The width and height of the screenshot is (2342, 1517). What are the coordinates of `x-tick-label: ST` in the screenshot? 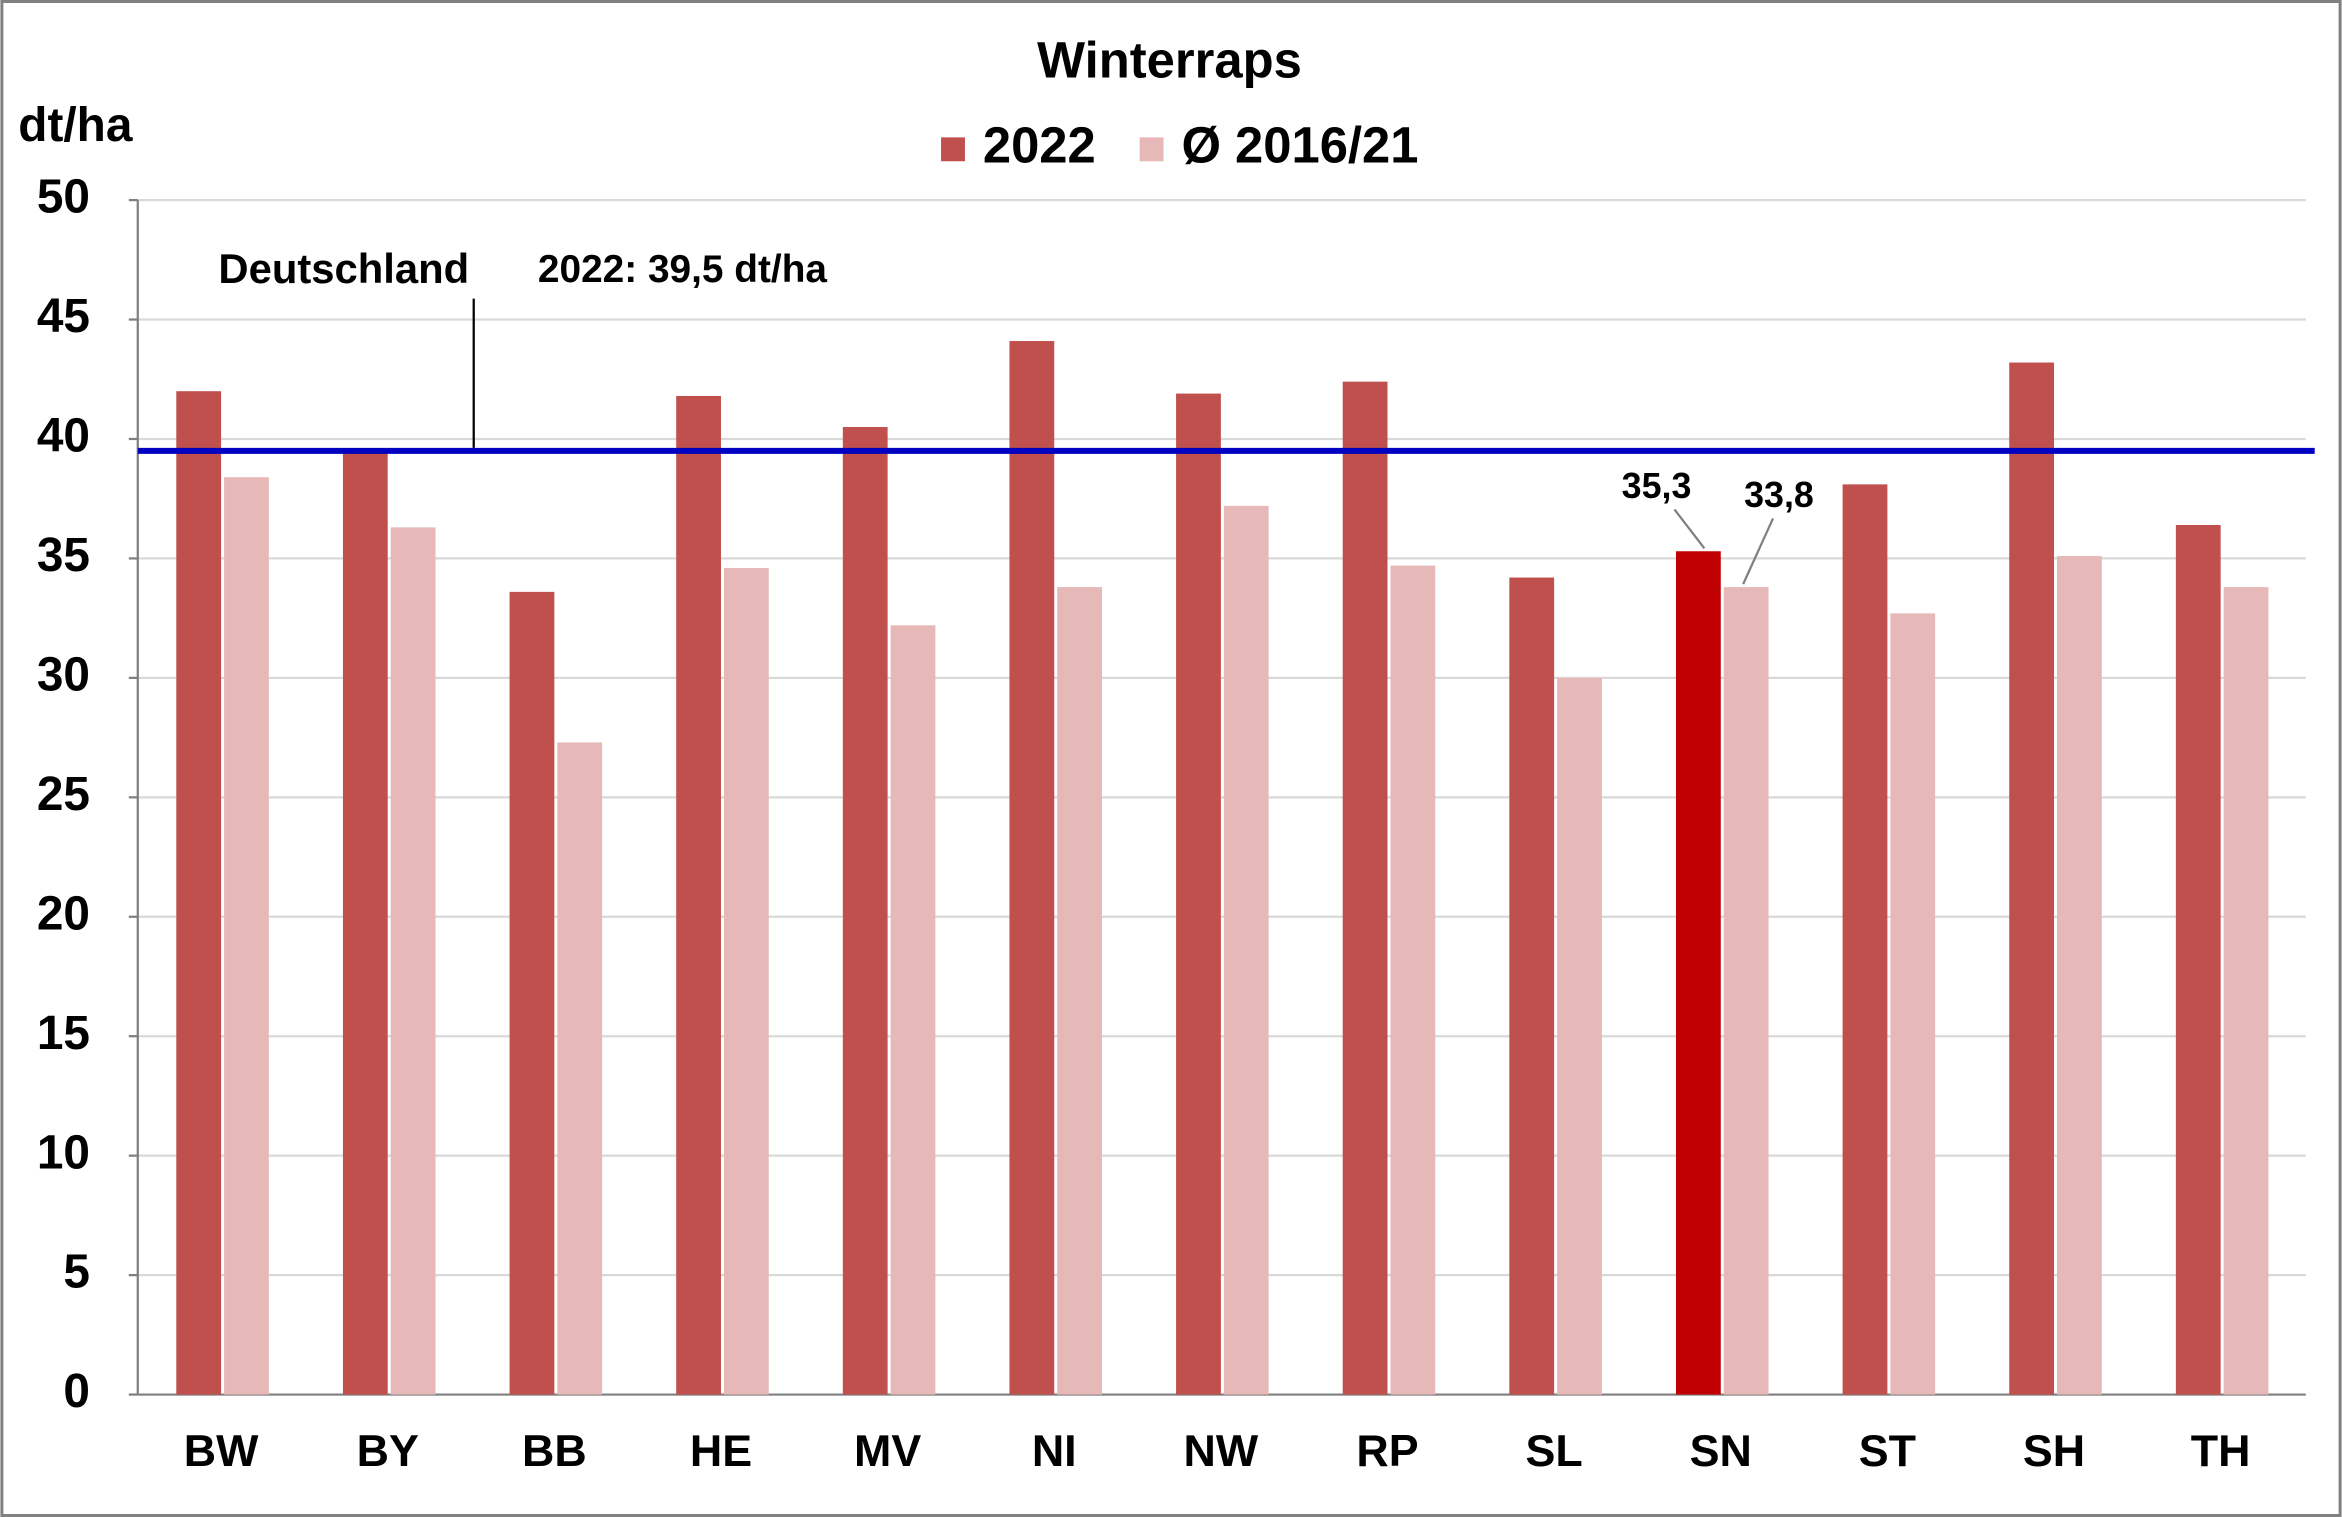 It's located at (1887, 1451).